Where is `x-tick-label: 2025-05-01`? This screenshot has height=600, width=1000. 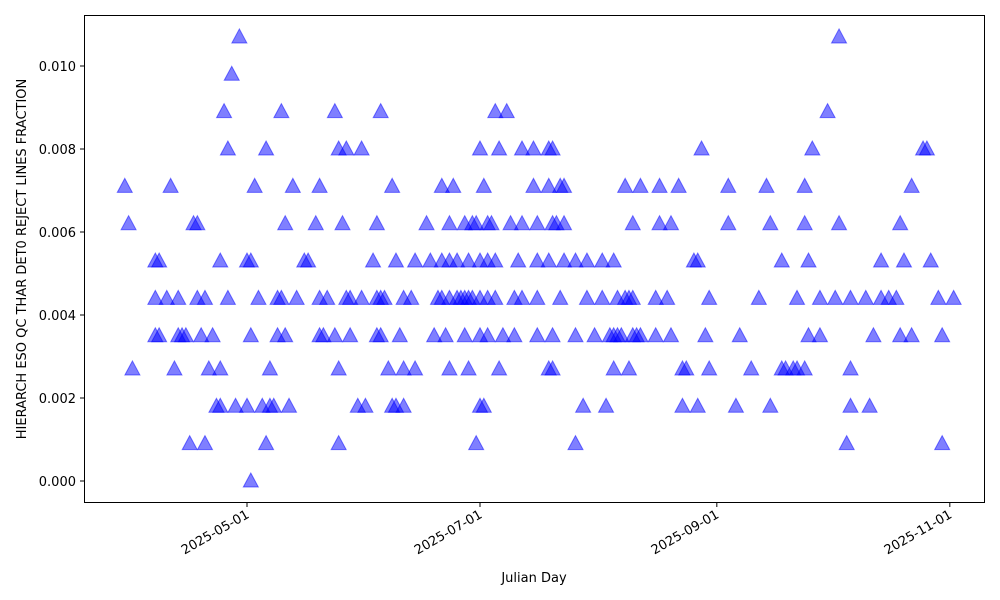
x-tick-label: 2025-05-01 is located at coordinates (215, 532).